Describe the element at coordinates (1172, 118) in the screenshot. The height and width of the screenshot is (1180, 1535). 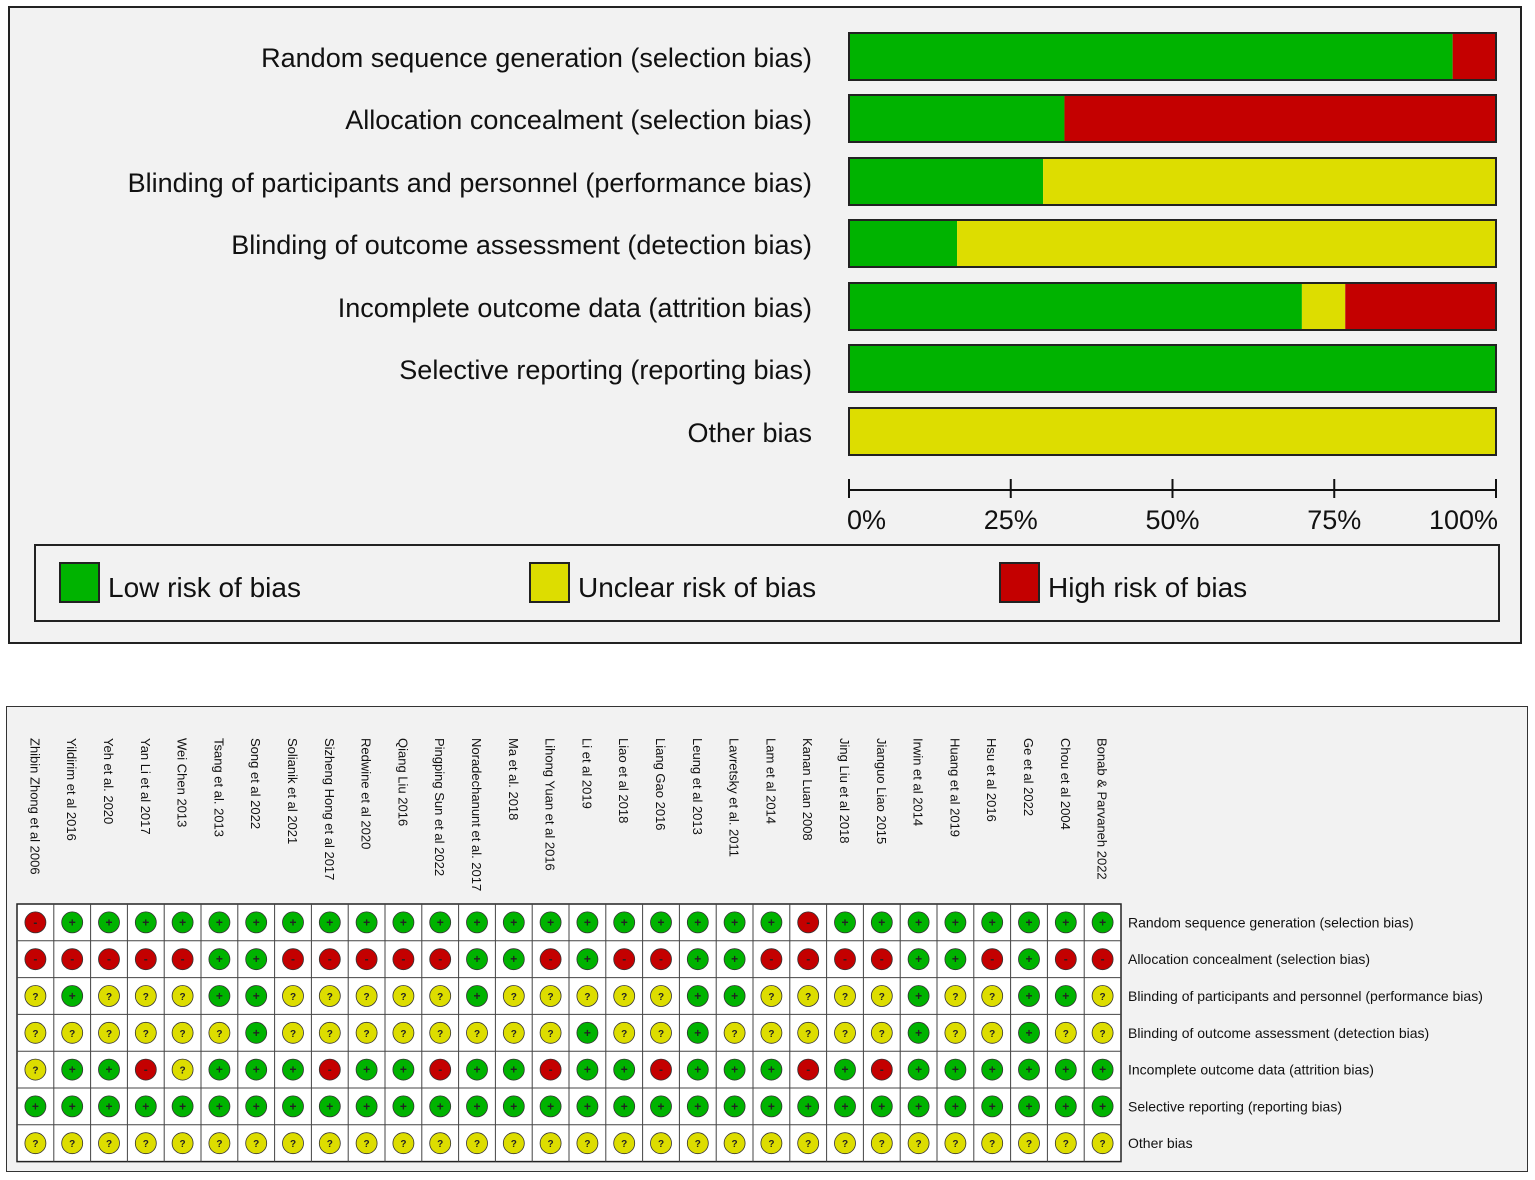
I see `bar-outline` at that location.